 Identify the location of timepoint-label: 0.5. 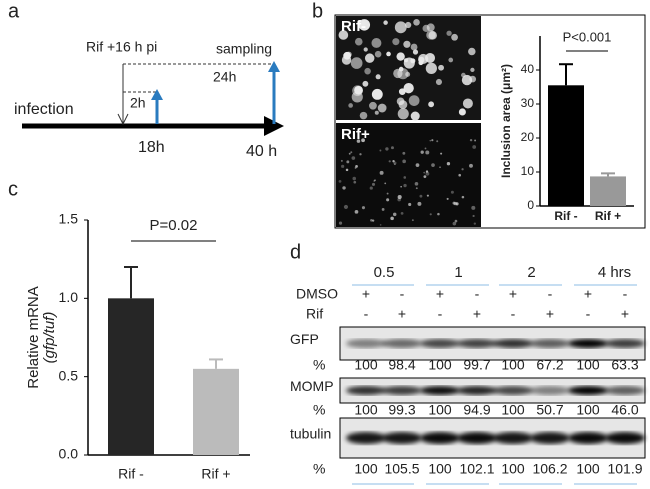
(384, 272).